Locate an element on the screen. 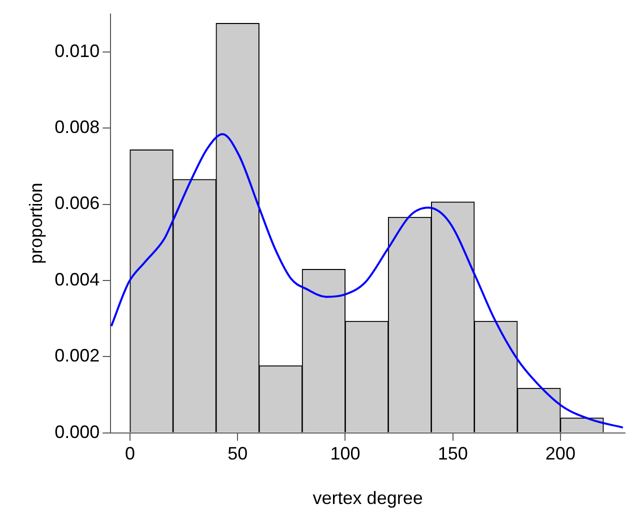 The height and width of the screenshot is (520, 629). x-tick-label: 150 is located at coordinates (453, 454).